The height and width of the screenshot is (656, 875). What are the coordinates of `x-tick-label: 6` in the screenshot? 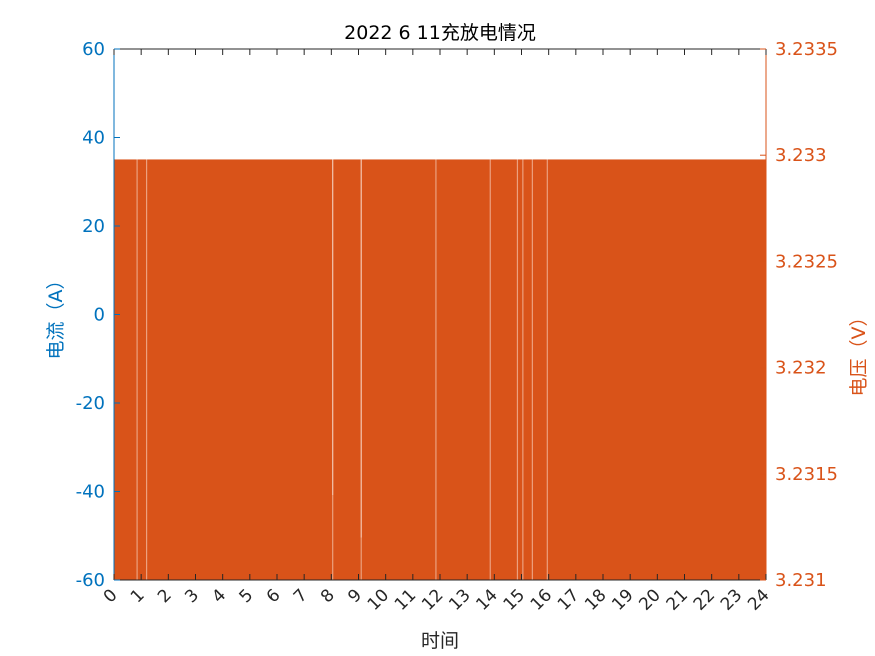 It's located at (274, 596).